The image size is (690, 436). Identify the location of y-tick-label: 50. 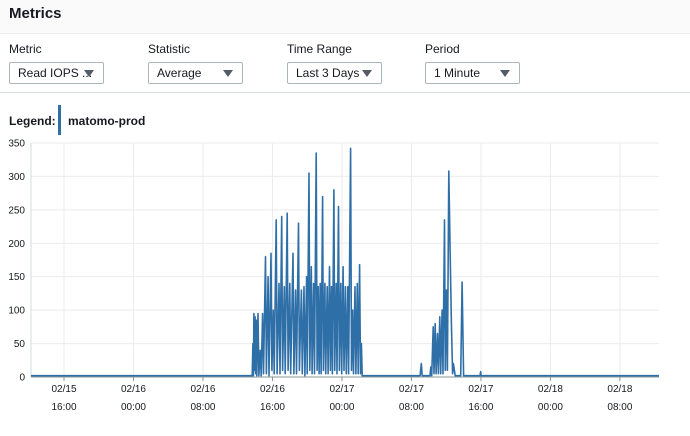
(20, 344).